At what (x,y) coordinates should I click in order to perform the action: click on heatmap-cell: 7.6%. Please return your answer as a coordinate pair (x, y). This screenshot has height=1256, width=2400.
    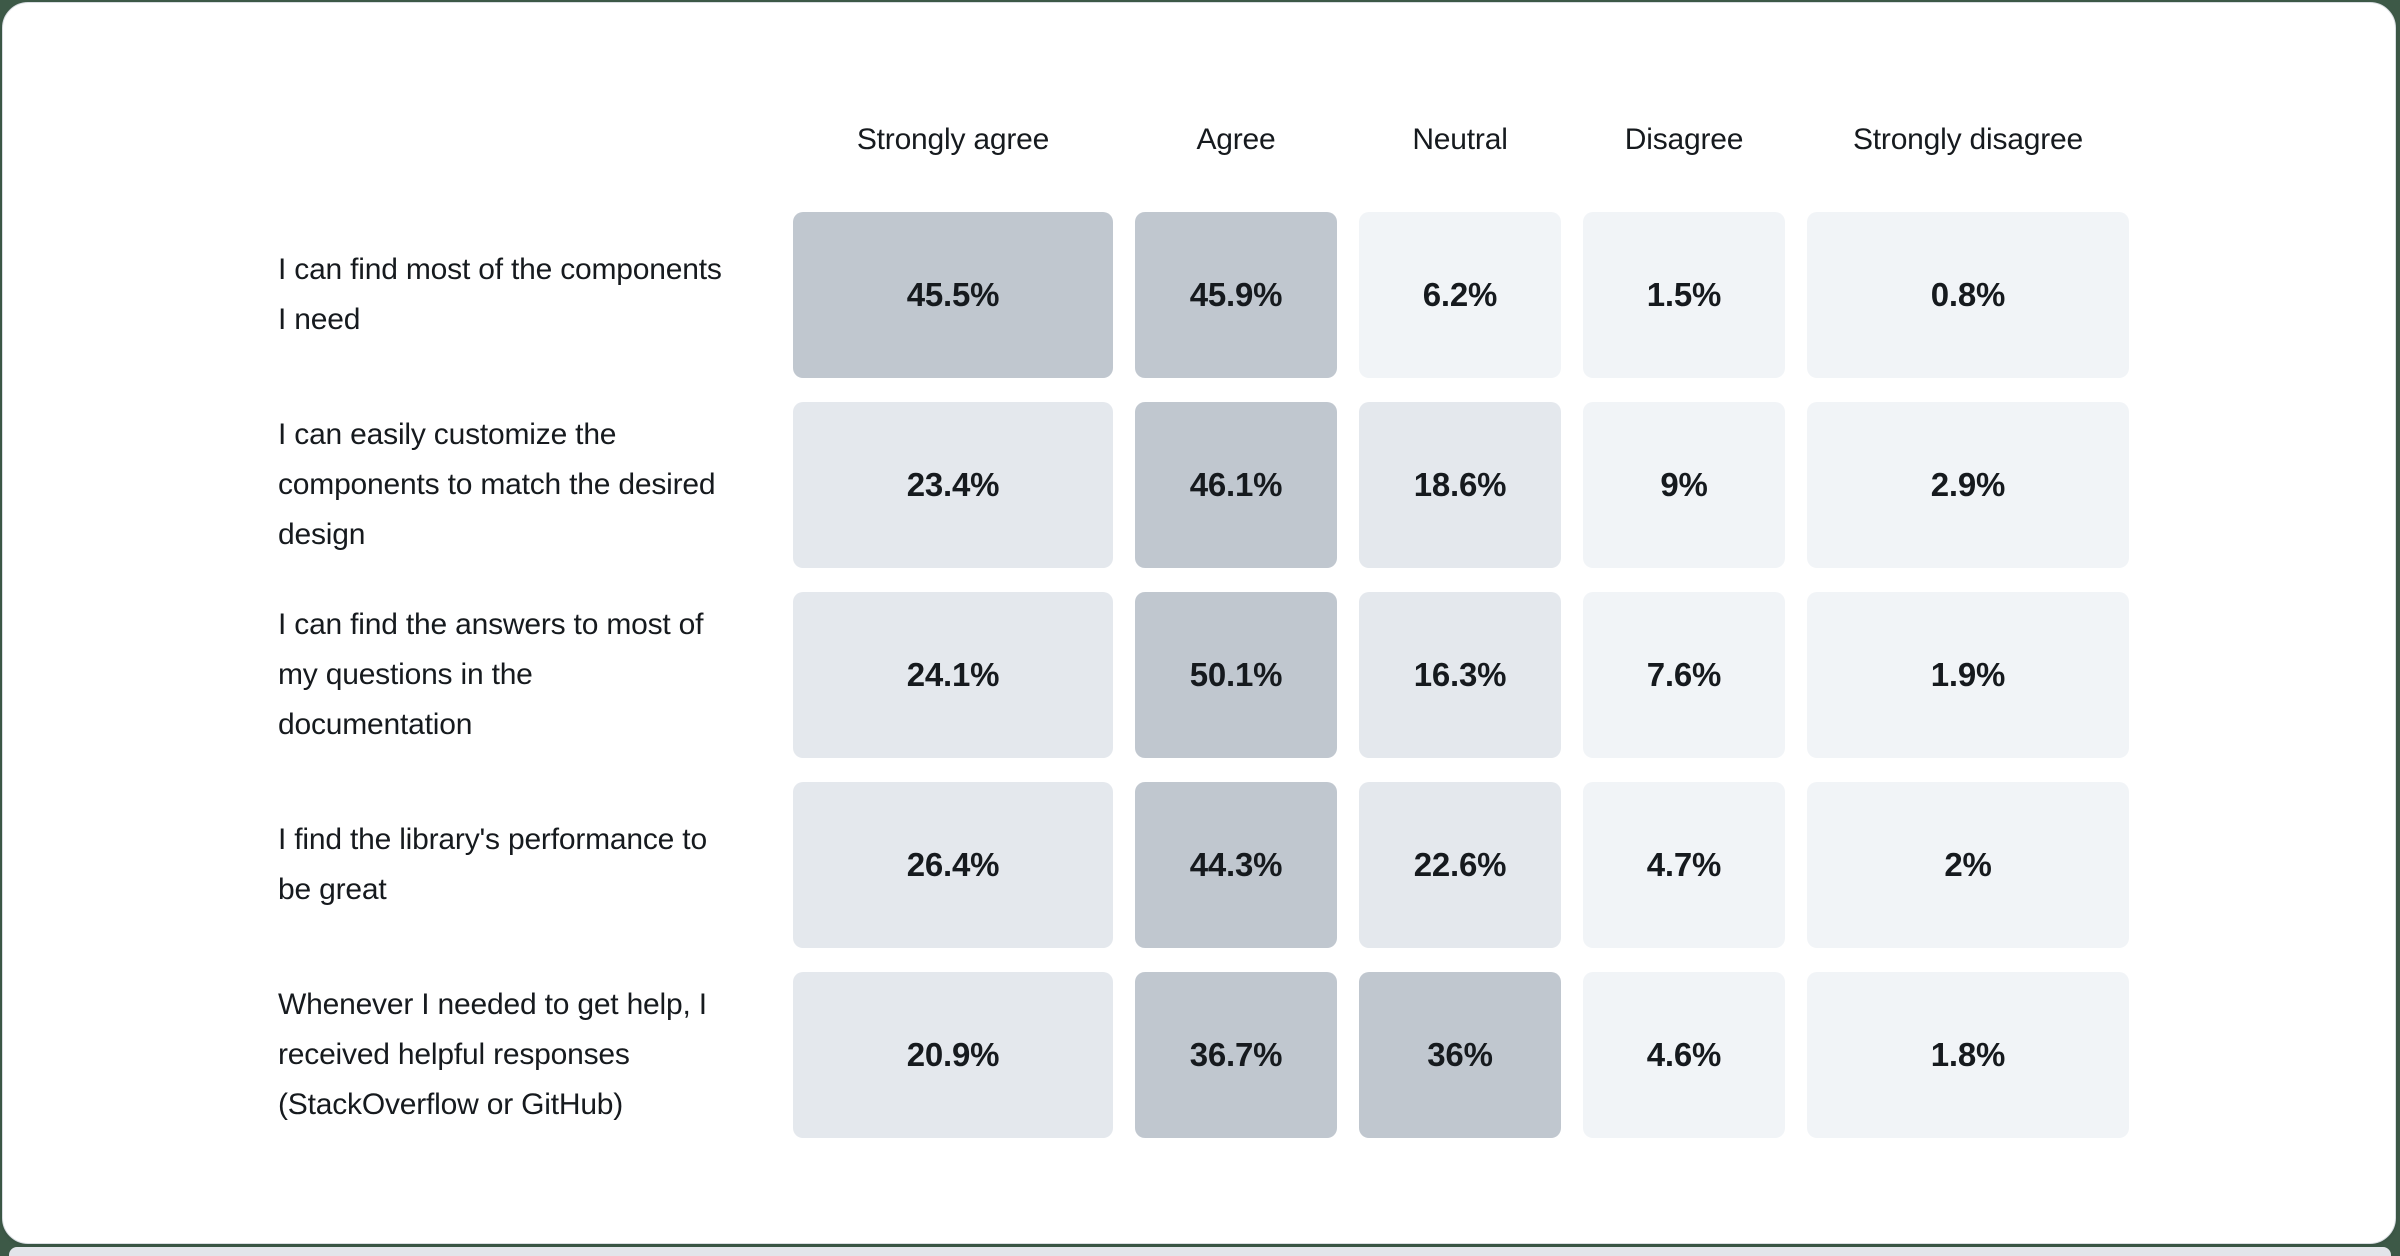
    Looking at the image, I should click on (1684, 675).